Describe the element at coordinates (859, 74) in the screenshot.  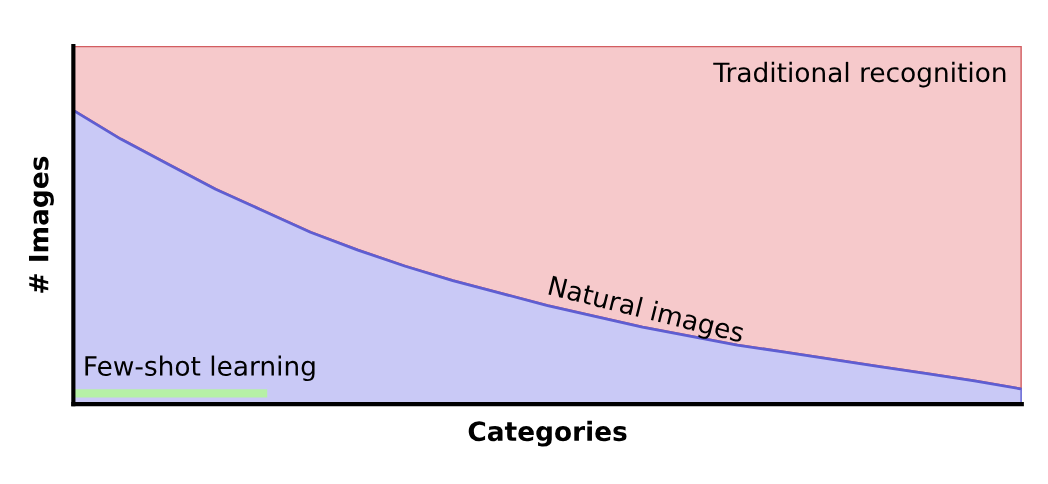
I see `series-label: Traditional recognition` at that location.